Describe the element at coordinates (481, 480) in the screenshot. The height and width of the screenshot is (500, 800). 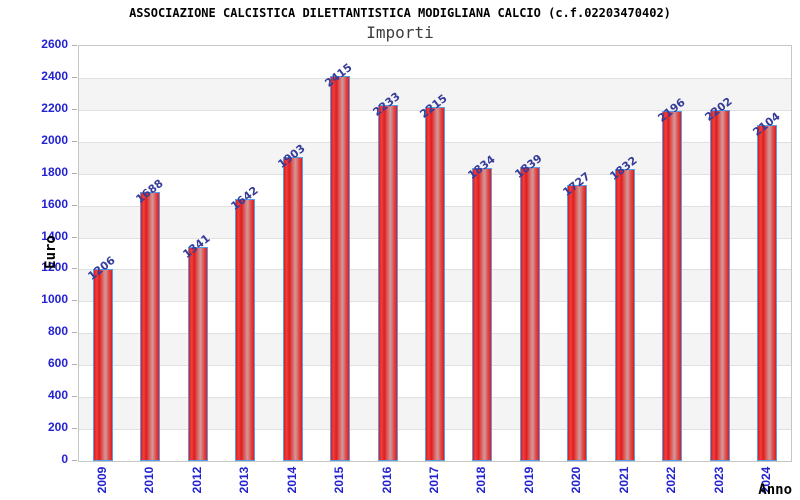
I see `x-tick-label: 2018` at that location.